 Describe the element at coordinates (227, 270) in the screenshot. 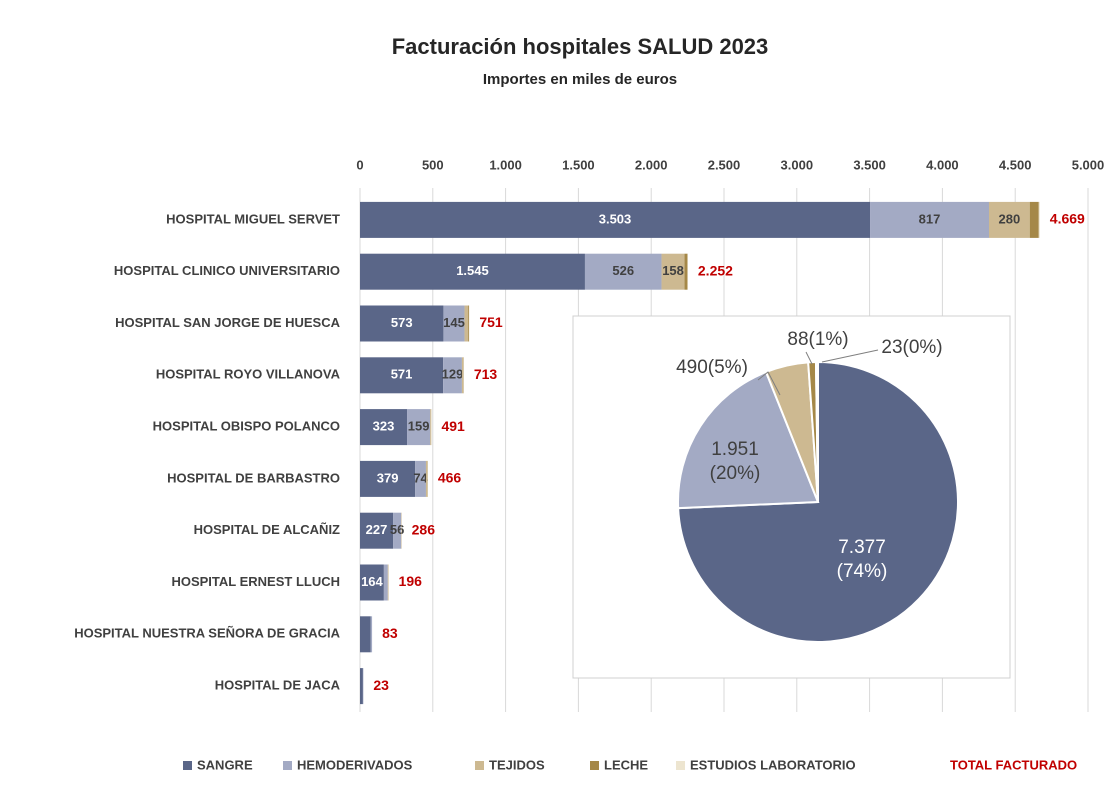

I see `category-label: HOSPITAL CLINICO UNIVERSITARIO` at that location.